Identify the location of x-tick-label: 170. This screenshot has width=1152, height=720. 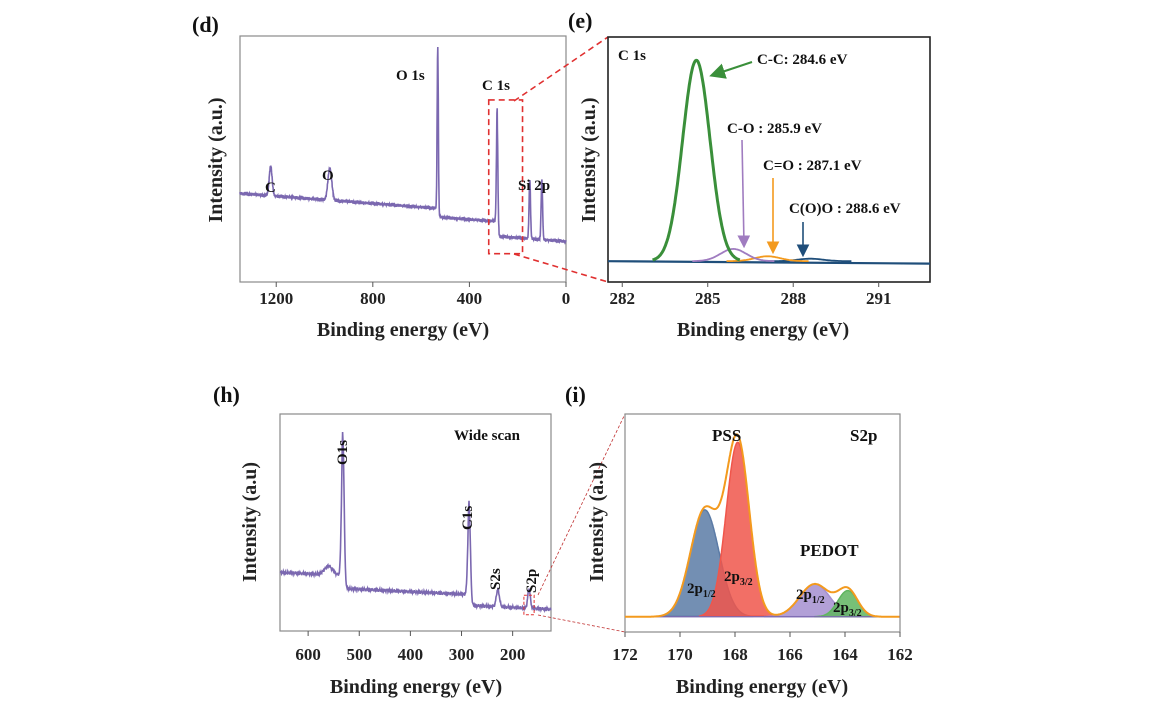
(680, 654).